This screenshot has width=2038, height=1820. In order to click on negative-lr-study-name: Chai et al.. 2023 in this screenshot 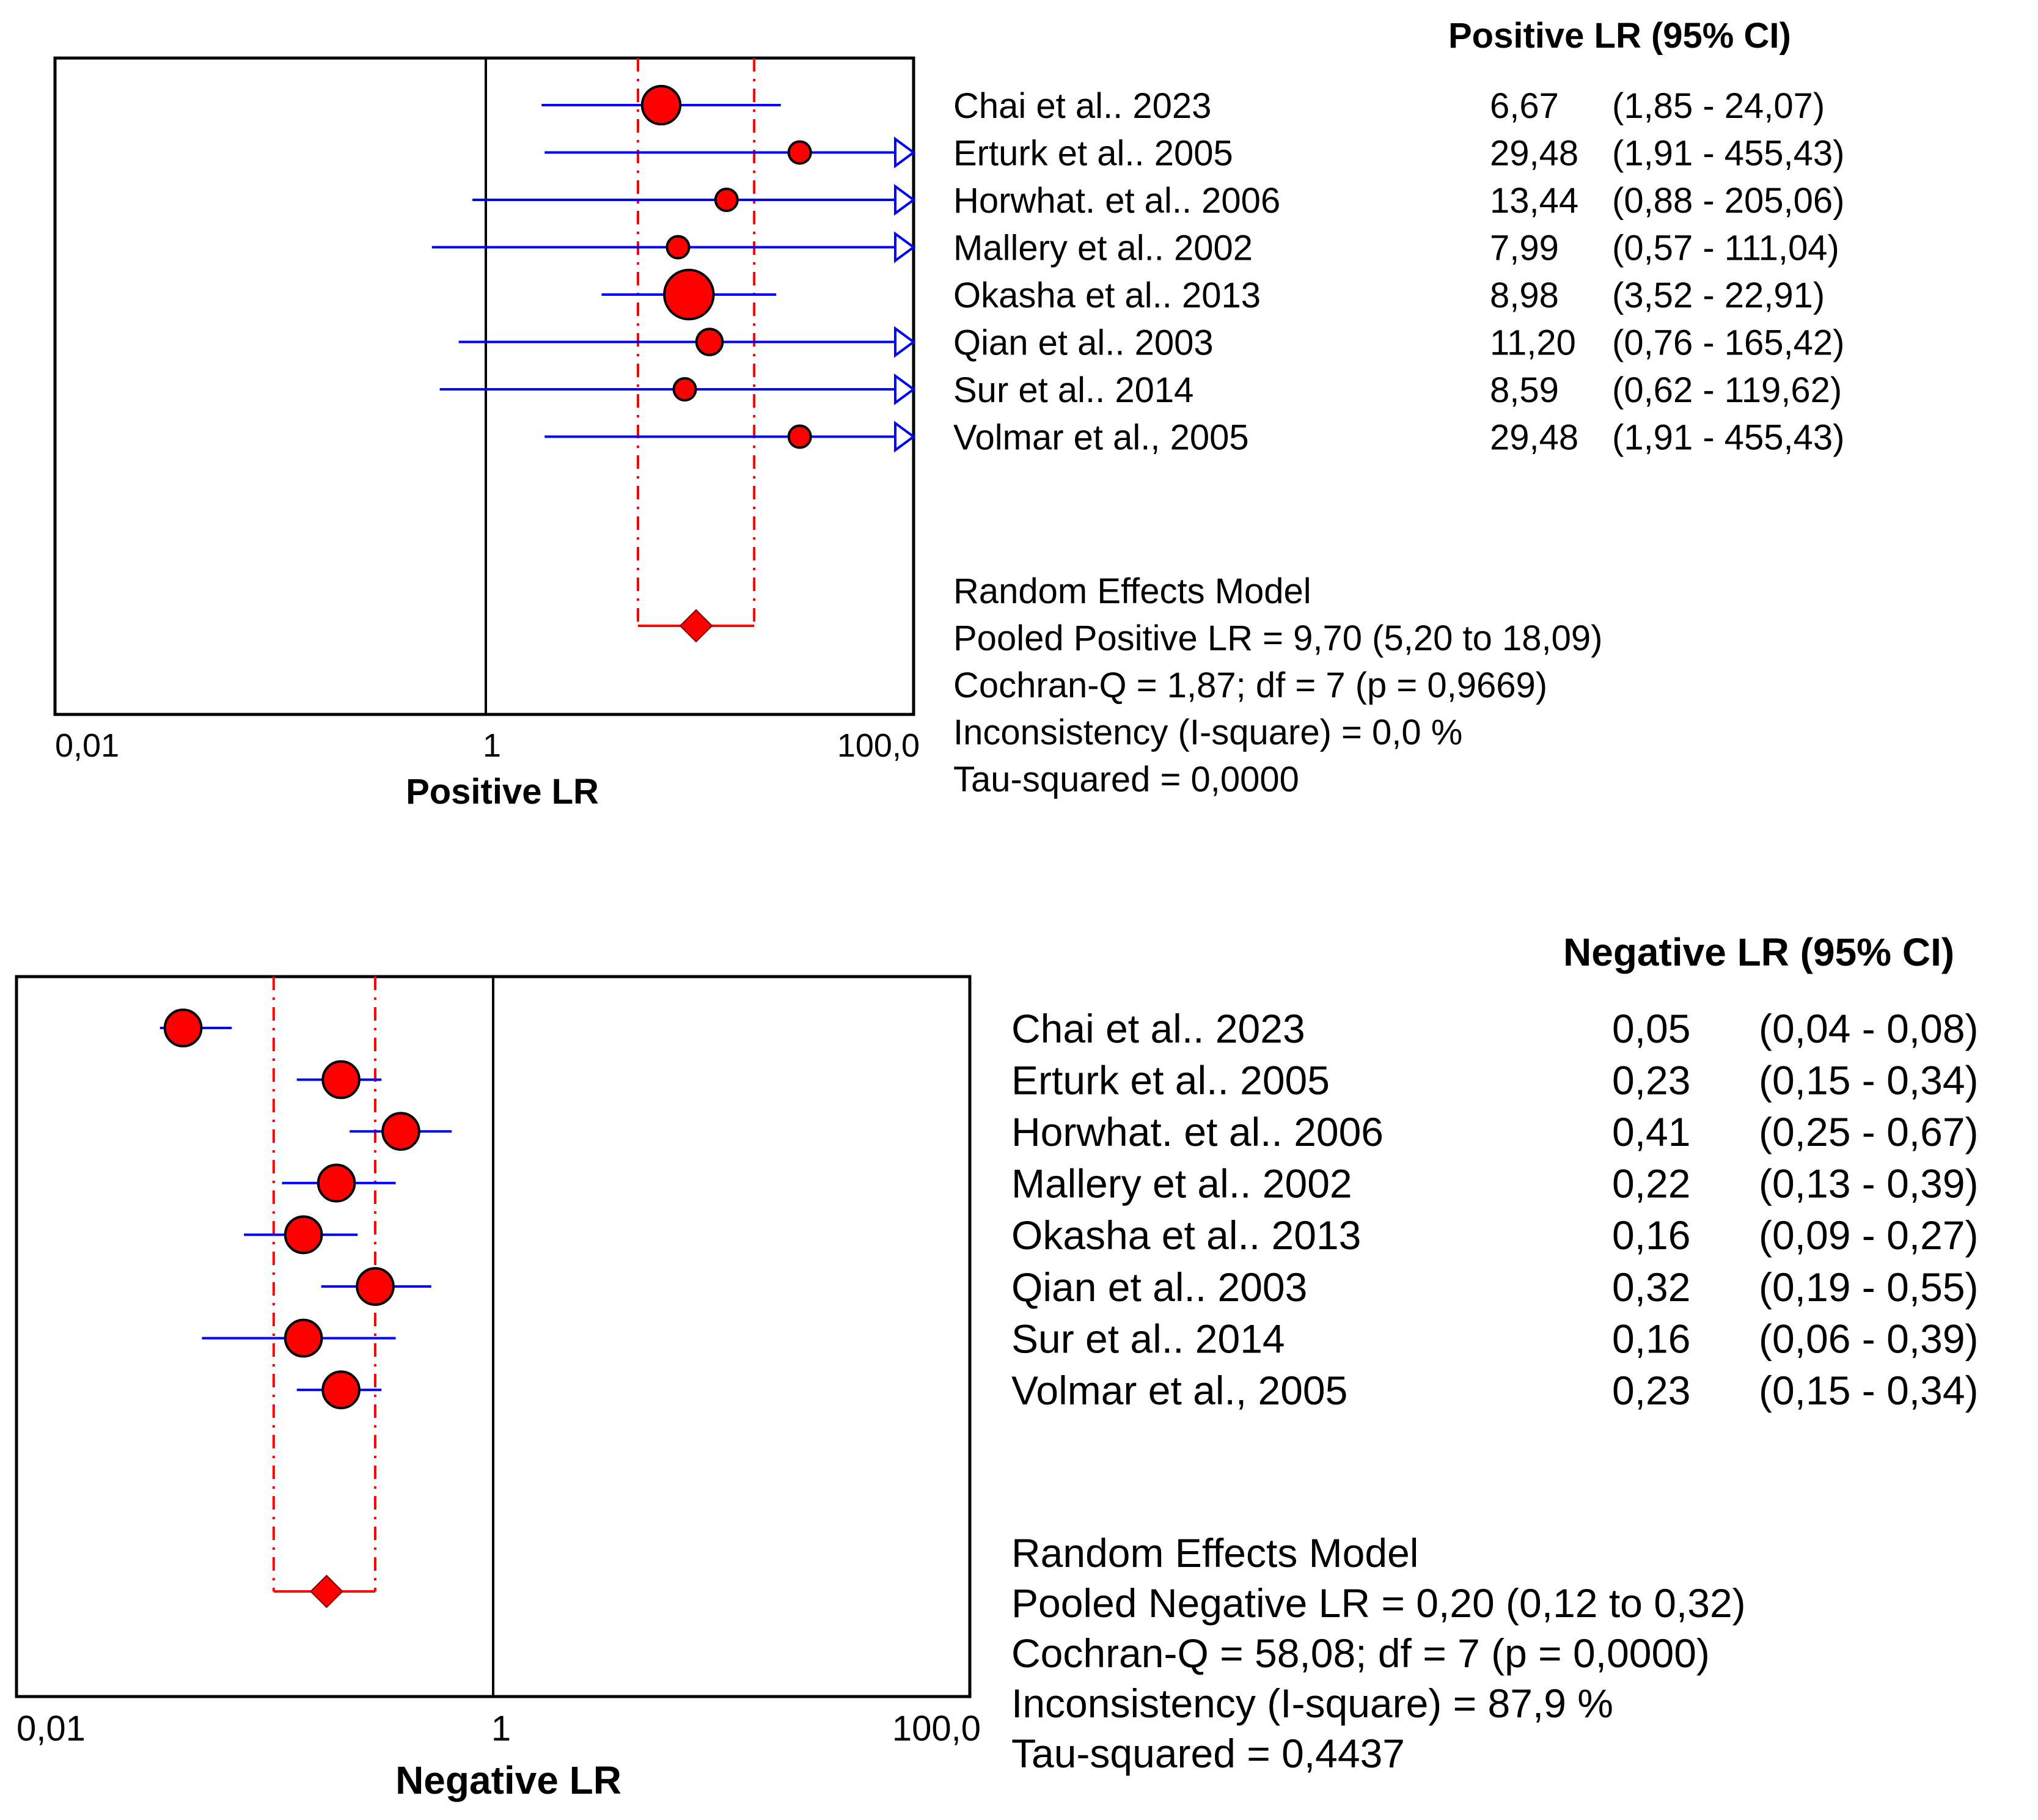, I will do `click(1158, 1028)`.